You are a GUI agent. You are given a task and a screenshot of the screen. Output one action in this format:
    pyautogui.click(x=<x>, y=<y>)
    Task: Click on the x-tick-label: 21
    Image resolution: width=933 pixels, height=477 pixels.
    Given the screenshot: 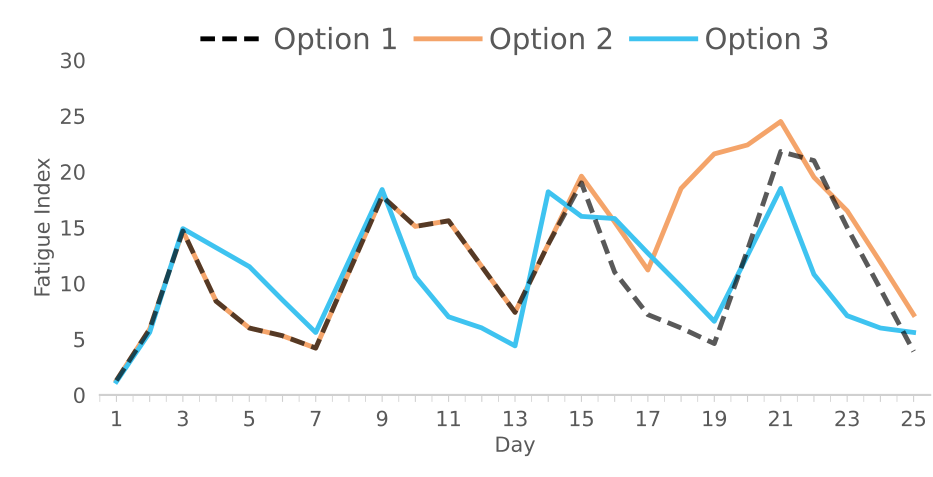 What is the action you would take?
    pyautogui.click(x=780, y=418)
    